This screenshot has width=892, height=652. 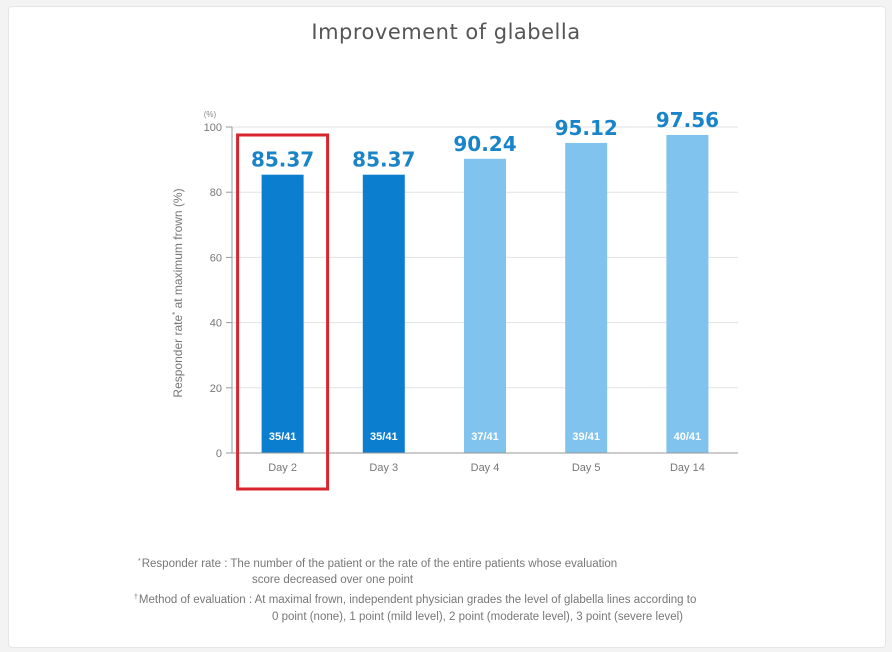 I want to click on y-axis-label-mark: *, so click(x=175, y=313).